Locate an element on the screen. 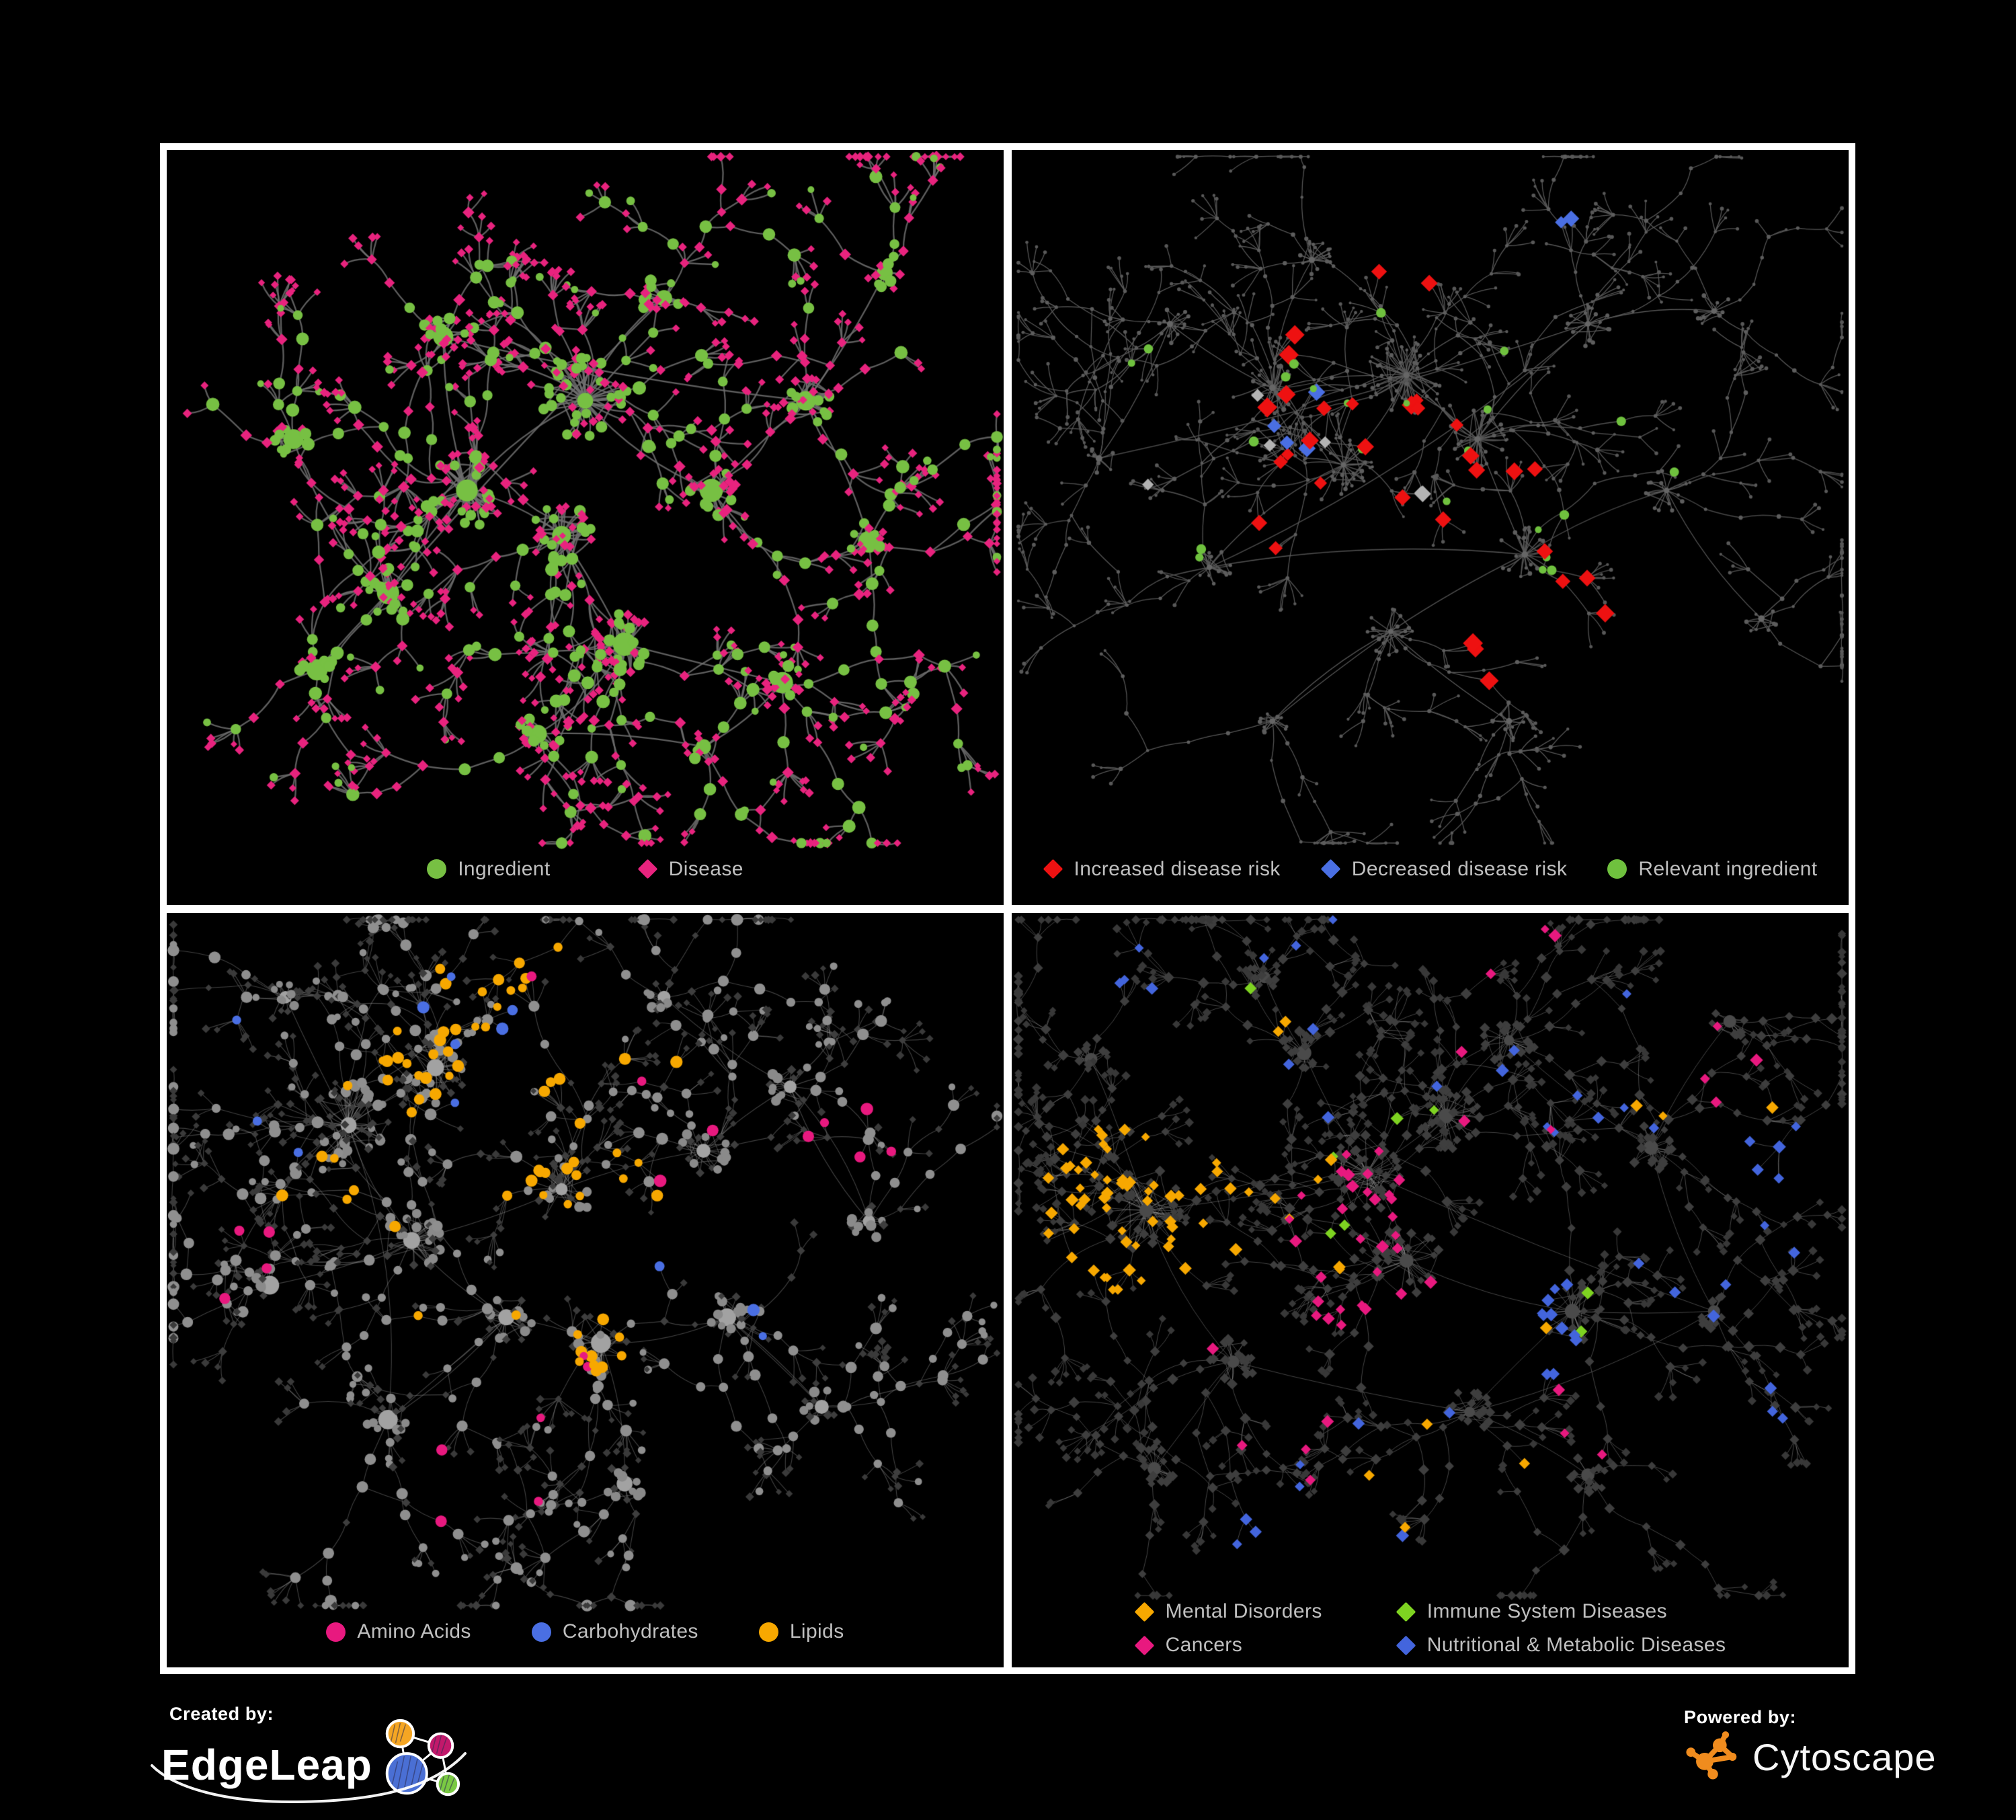 This screenshot has width=2016, height=1820. legend-item-ingredient: Ingredient is located at coordinates (488, 869).